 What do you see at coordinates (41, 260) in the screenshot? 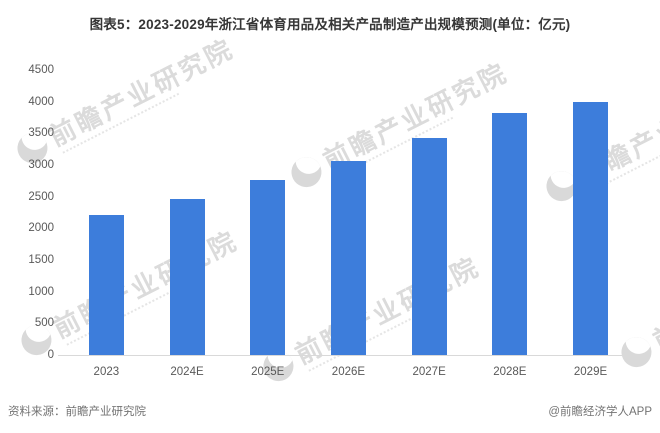
I see `y-axis-tick-label: 1500` at bounding box center [41, 260].